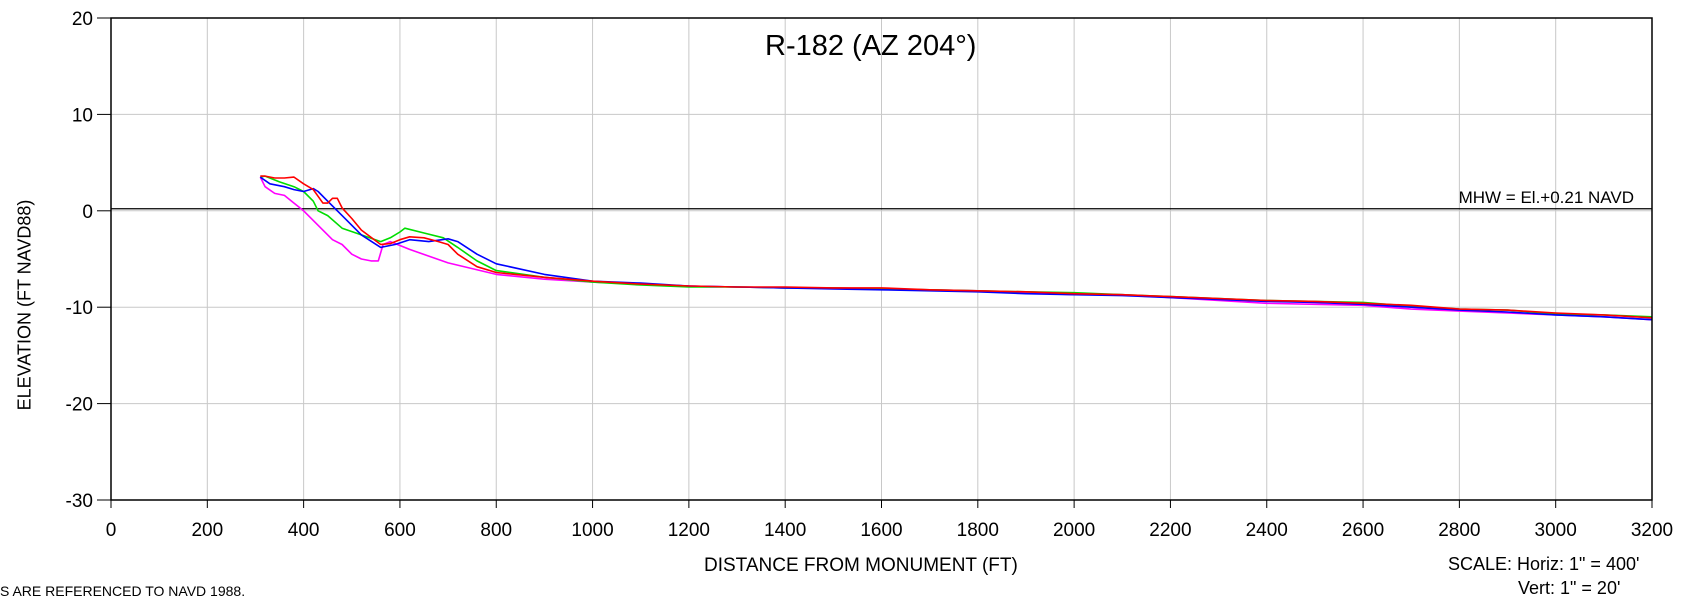  I want to click on x-tick-label: 1000, so click(592, 530).